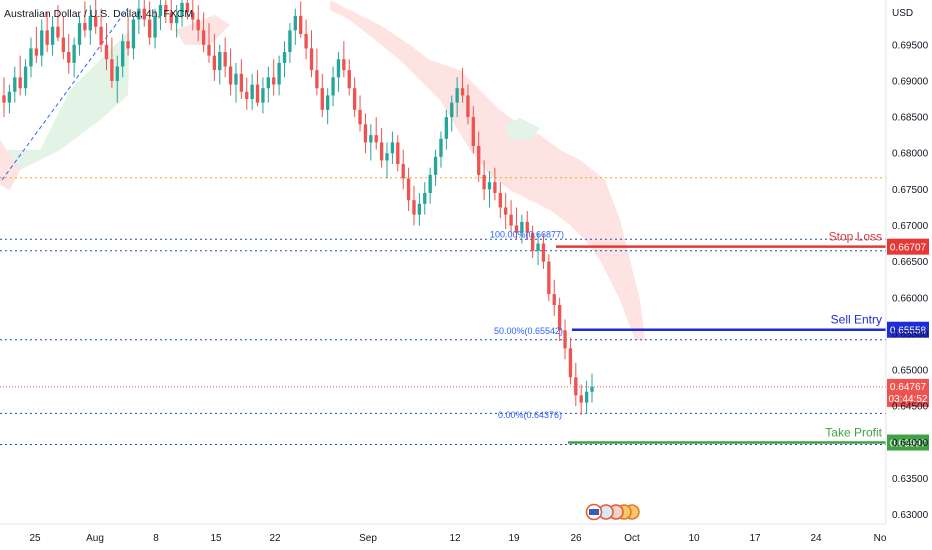 The height and width of the screenshot is (550, 932). What do you see at coordinates (216, 538) in the screenshot?
I see `time-tick-label: 15` at bounding box center [216, 538].